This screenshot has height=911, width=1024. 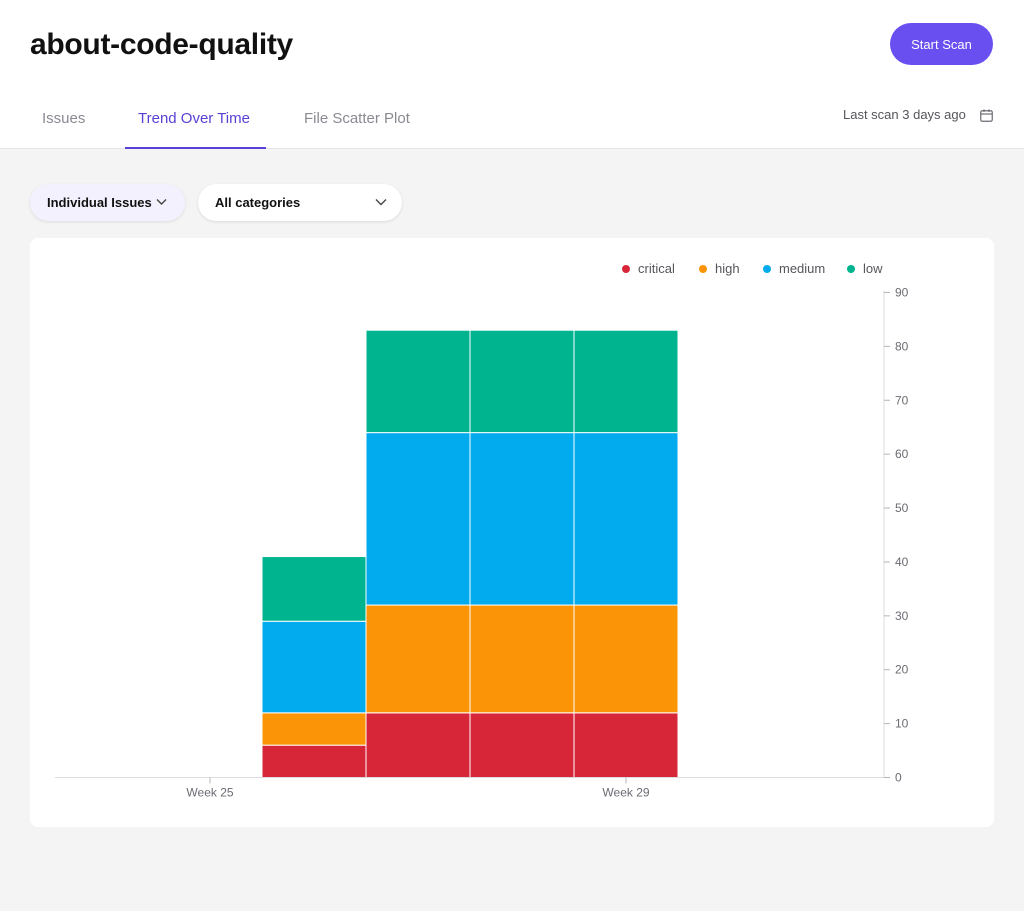 What do you see at coordinates (902, 346) in the screenshot?
I see `y-tick-label: 80` at bounding box center [902, 346].